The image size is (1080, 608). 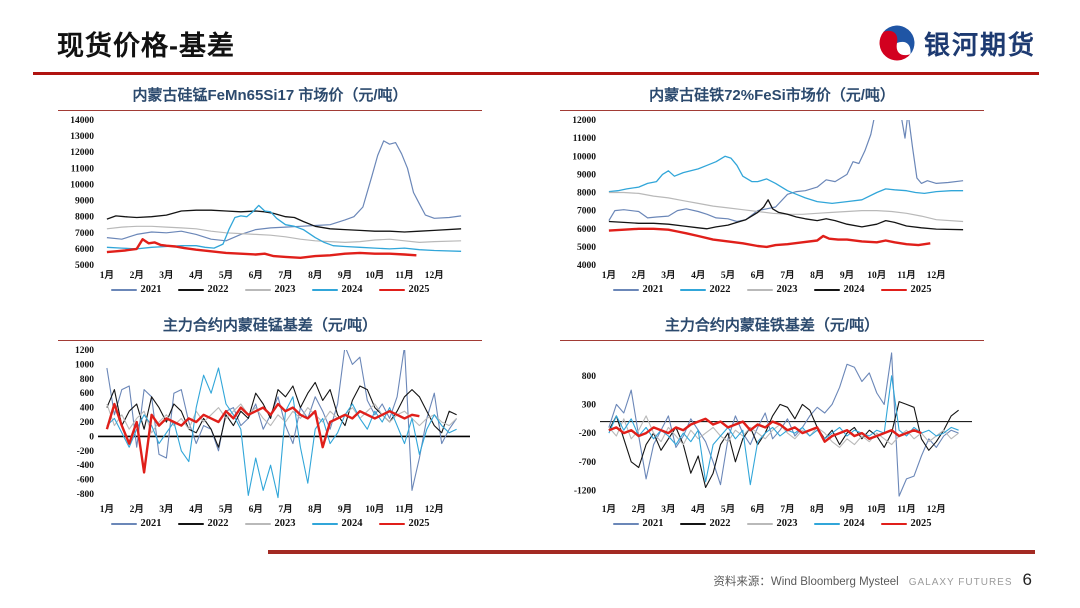 I want to click on svg-text: 3月, so click(x=668, y=509).